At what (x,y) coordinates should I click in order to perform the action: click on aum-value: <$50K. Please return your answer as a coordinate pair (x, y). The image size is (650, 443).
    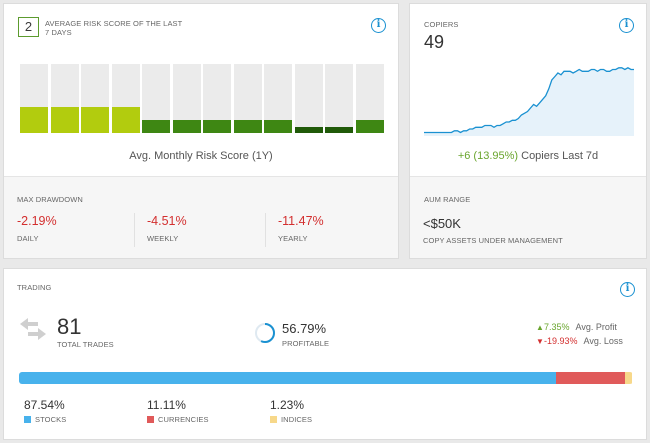
    Looking at the image, I should click on (442, 223).